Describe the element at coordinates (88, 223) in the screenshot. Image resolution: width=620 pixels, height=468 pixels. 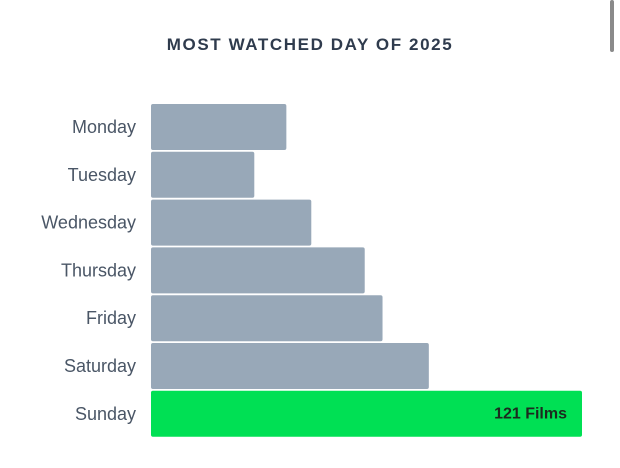
I see `category-label-wednesday: Wednesday` at that location.